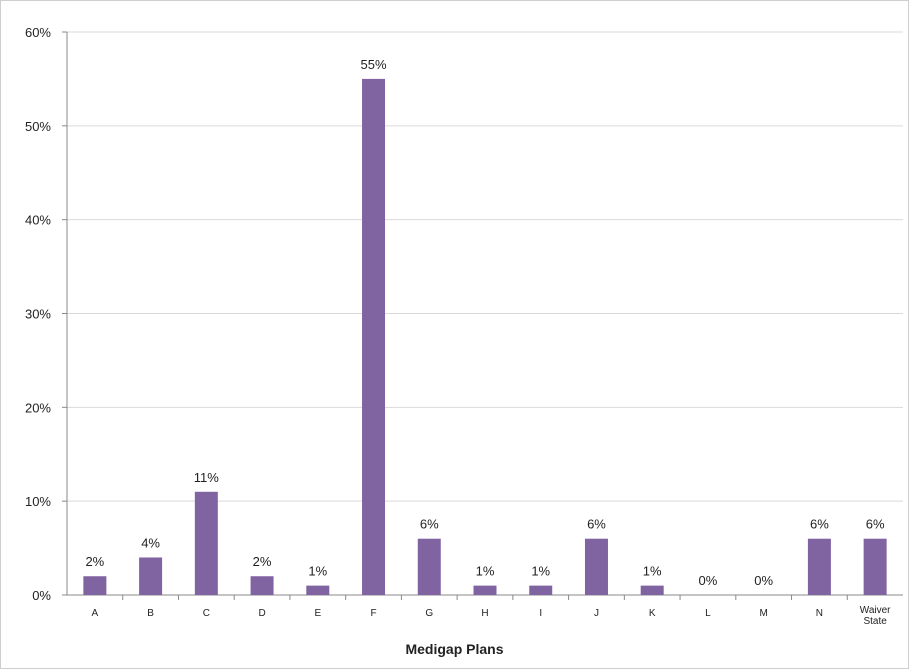  I want to click on y-tick-label: 60%, so click(38, 32).